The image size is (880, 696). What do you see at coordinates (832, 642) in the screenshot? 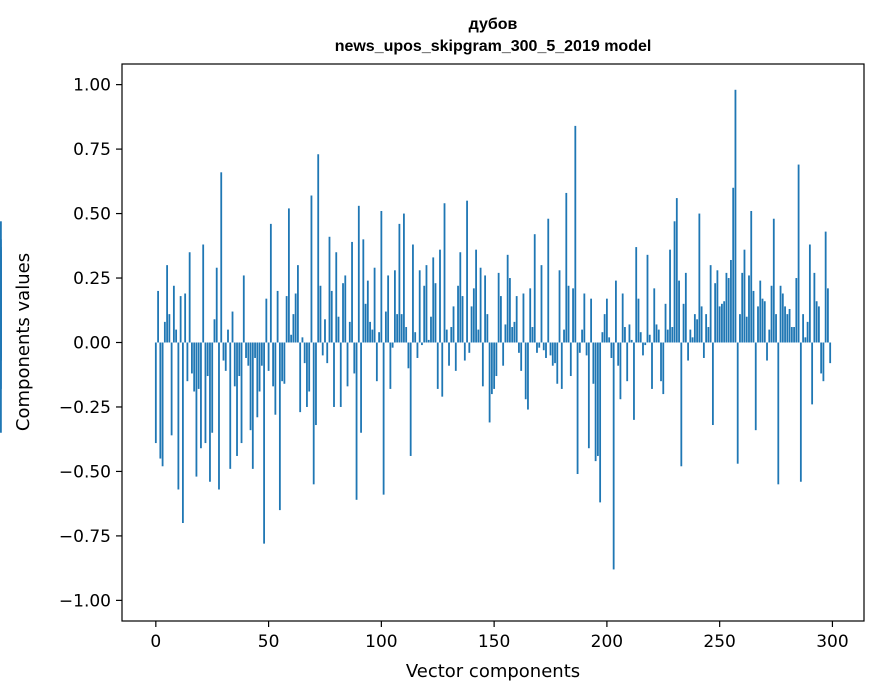
I see `x-tick-label: 300` at bounding box center [832, 642].